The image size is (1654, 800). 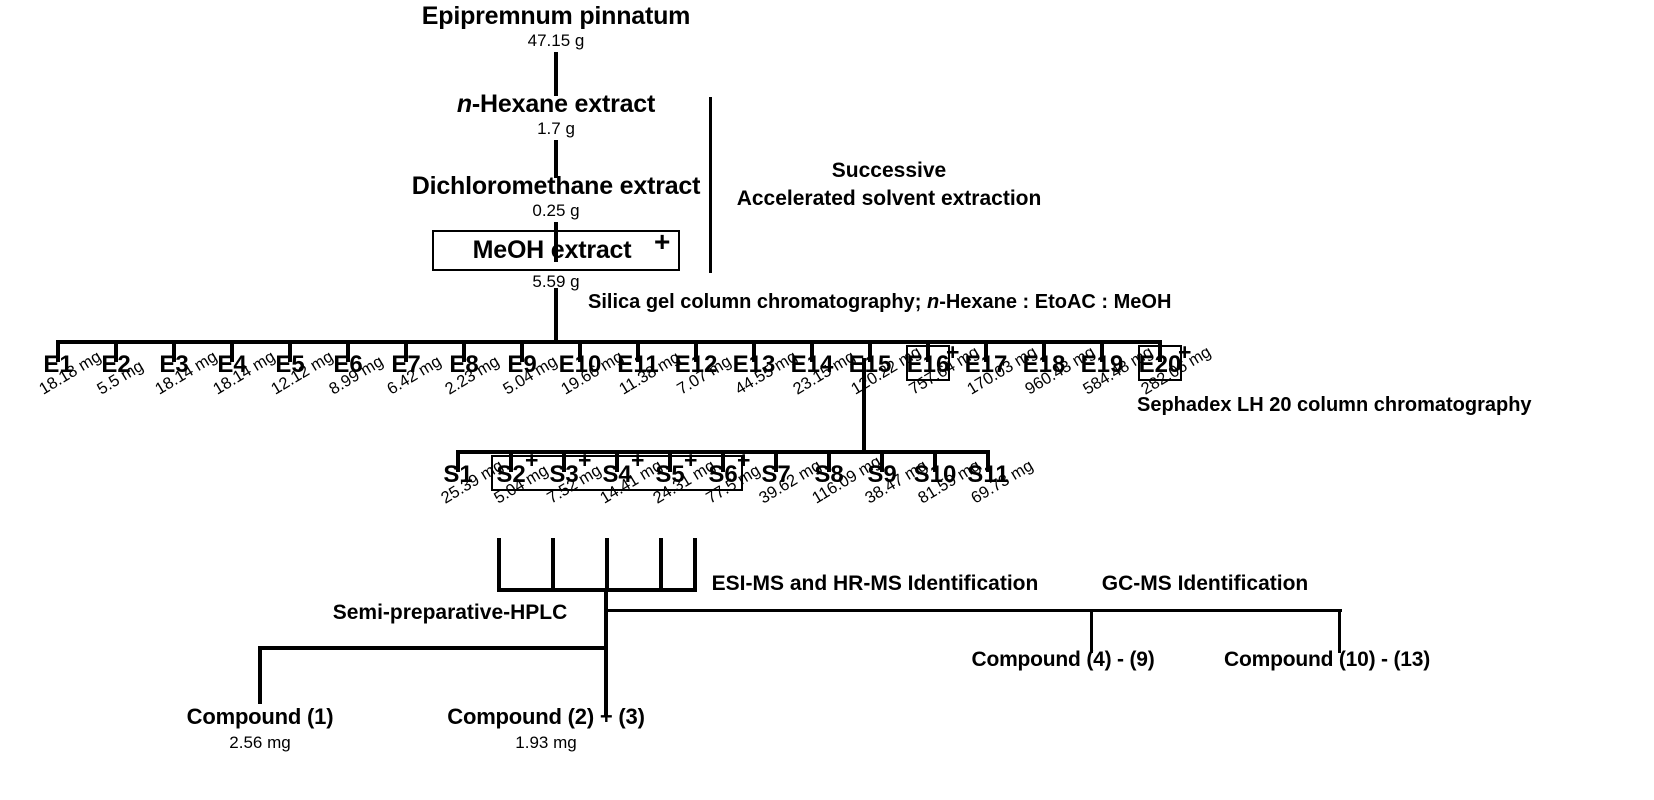 I want to click on e-fraction-tick-e13, so click(x=754, y=351).